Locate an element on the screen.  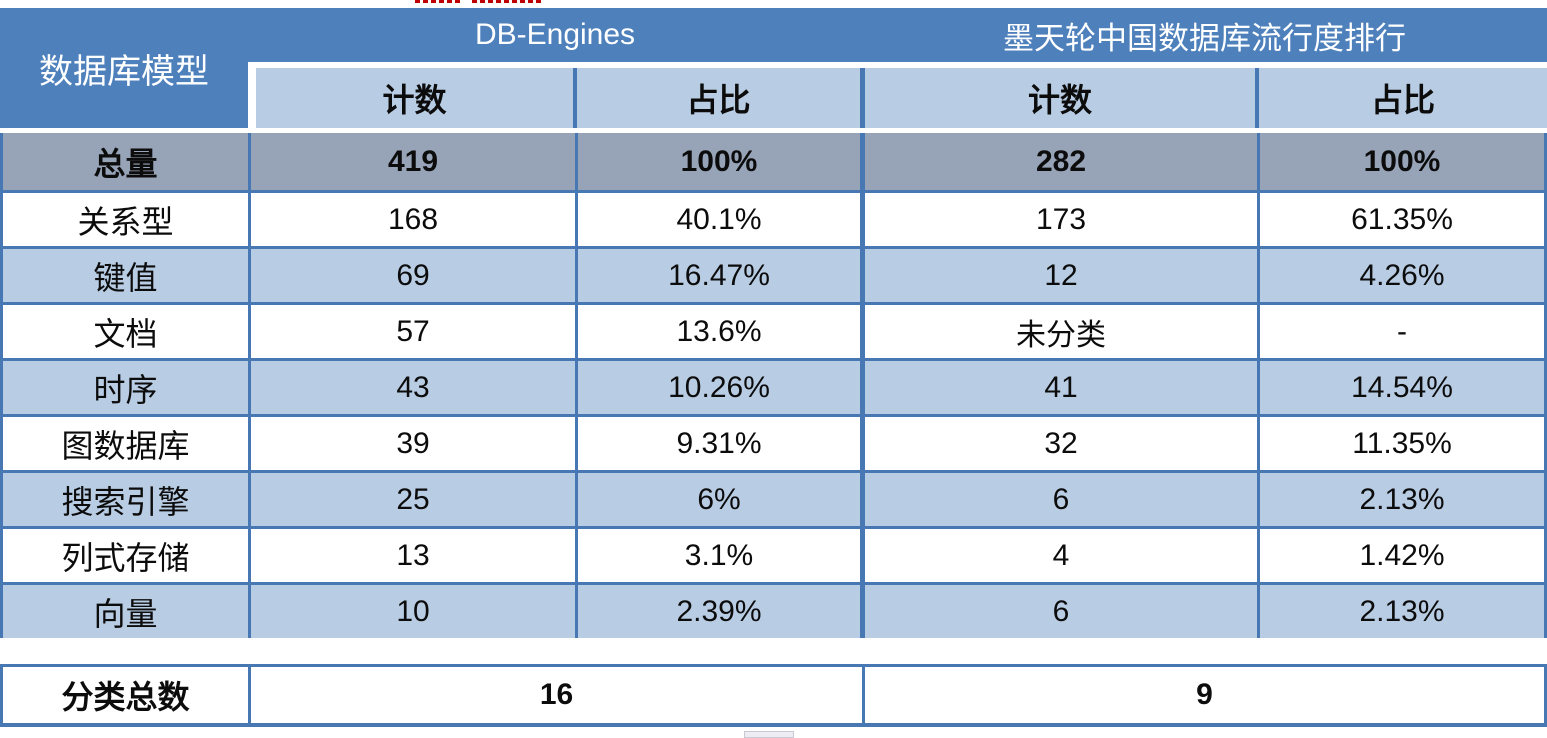
row-value: 39 is located at coordinates (413, 443).